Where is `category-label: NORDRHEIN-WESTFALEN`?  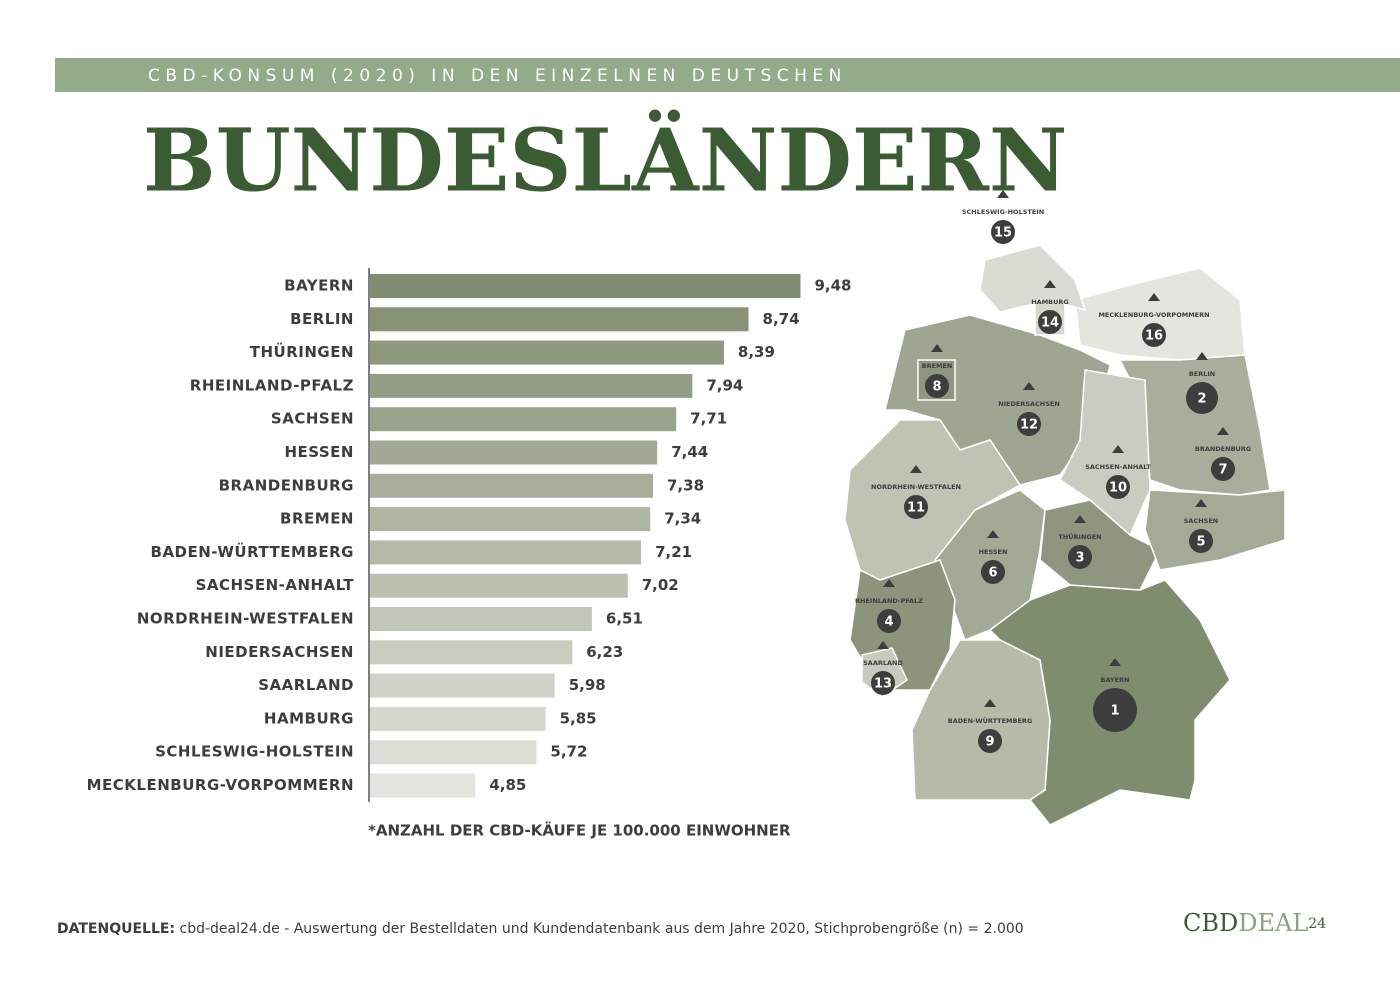
category-label: NORDRHEIN-WESTFALEN is located at coordinates (245, 619).